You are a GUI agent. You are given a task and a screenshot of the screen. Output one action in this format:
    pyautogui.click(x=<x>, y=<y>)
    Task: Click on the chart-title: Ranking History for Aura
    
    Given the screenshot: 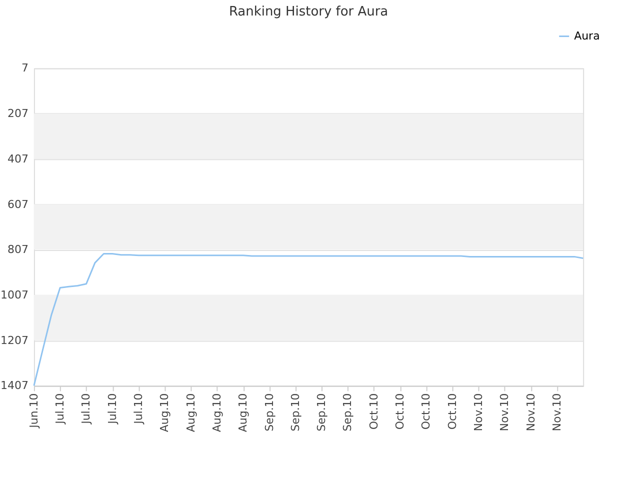 What is the action you would take?
    pyautogui.click(x=308, y=12)
    